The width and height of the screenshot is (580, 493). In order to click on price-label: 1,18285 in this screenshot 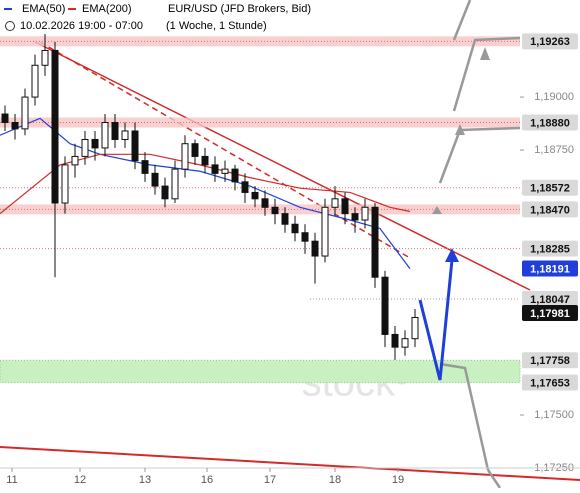, I will do `click(550, 250)`.